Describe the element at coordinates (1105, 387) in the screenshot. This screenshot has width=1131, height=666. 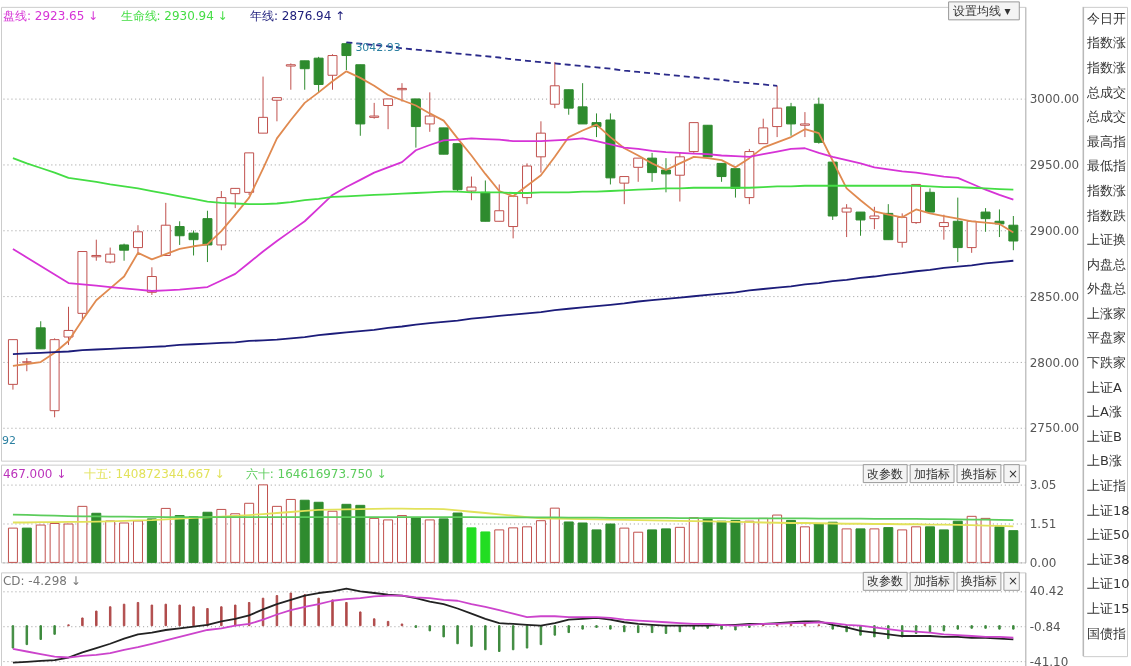
I see `text: 上证A` at that location.